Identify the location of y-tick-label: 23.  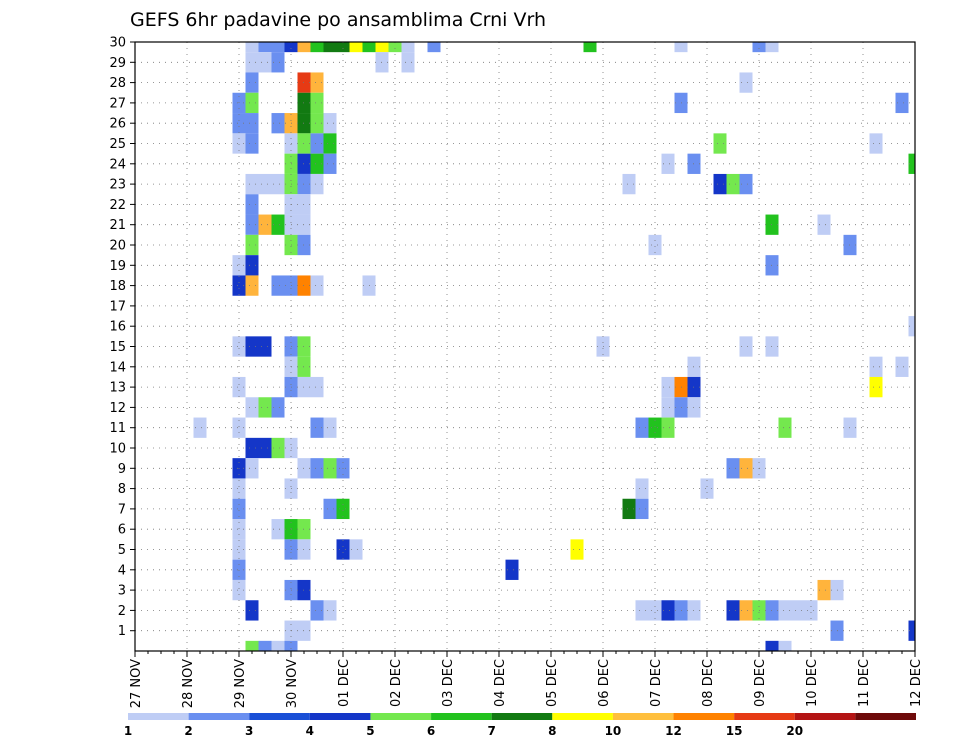
(117, 185).